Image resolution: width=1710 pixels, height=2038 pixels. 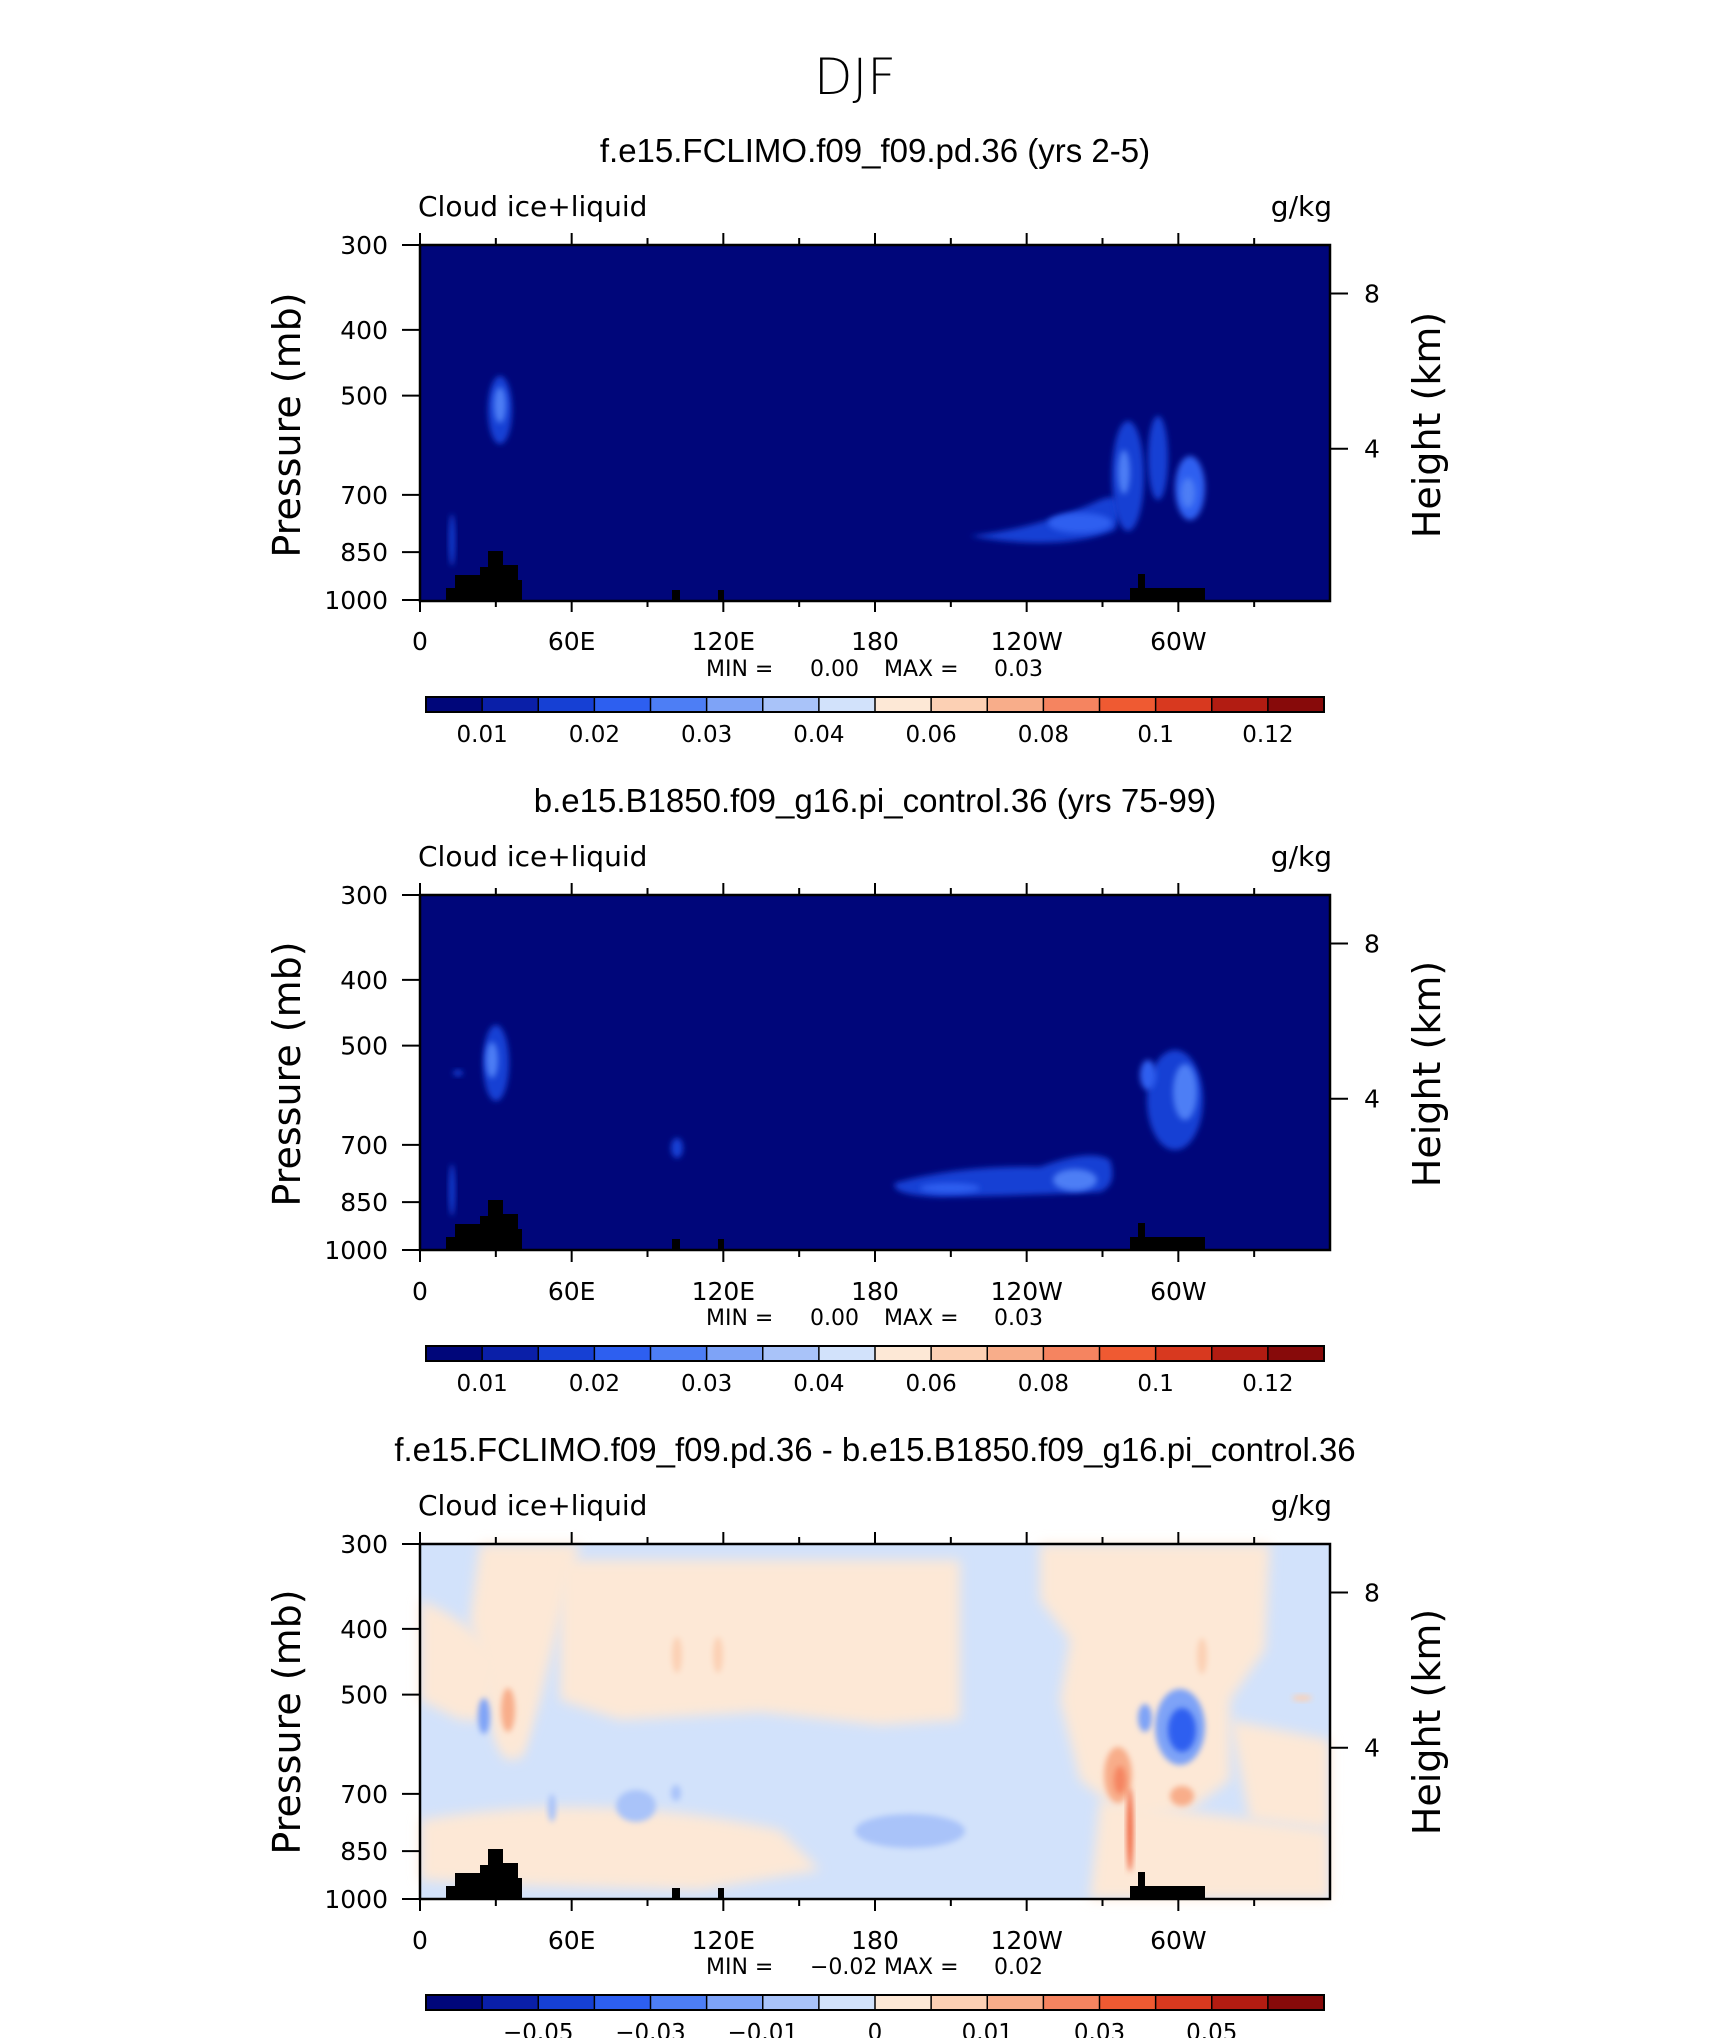 I want to click on colorbar-label: 0, so click(x=875, y=2029).